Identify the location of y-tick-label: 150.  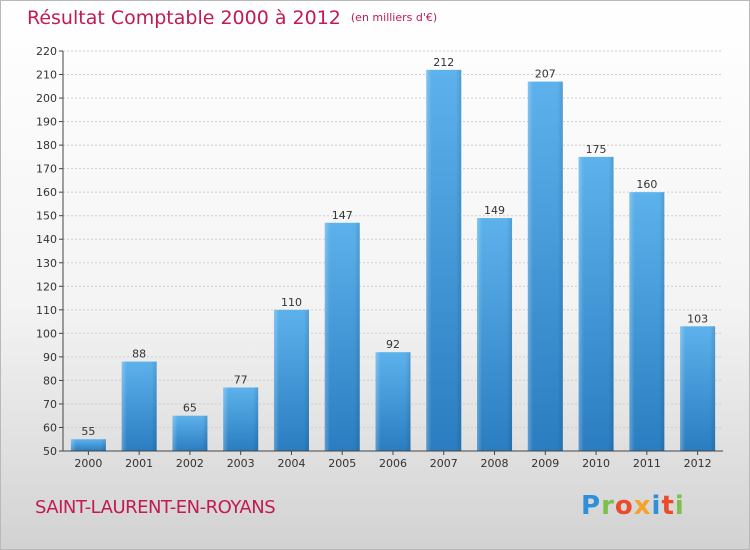
(46, 216).